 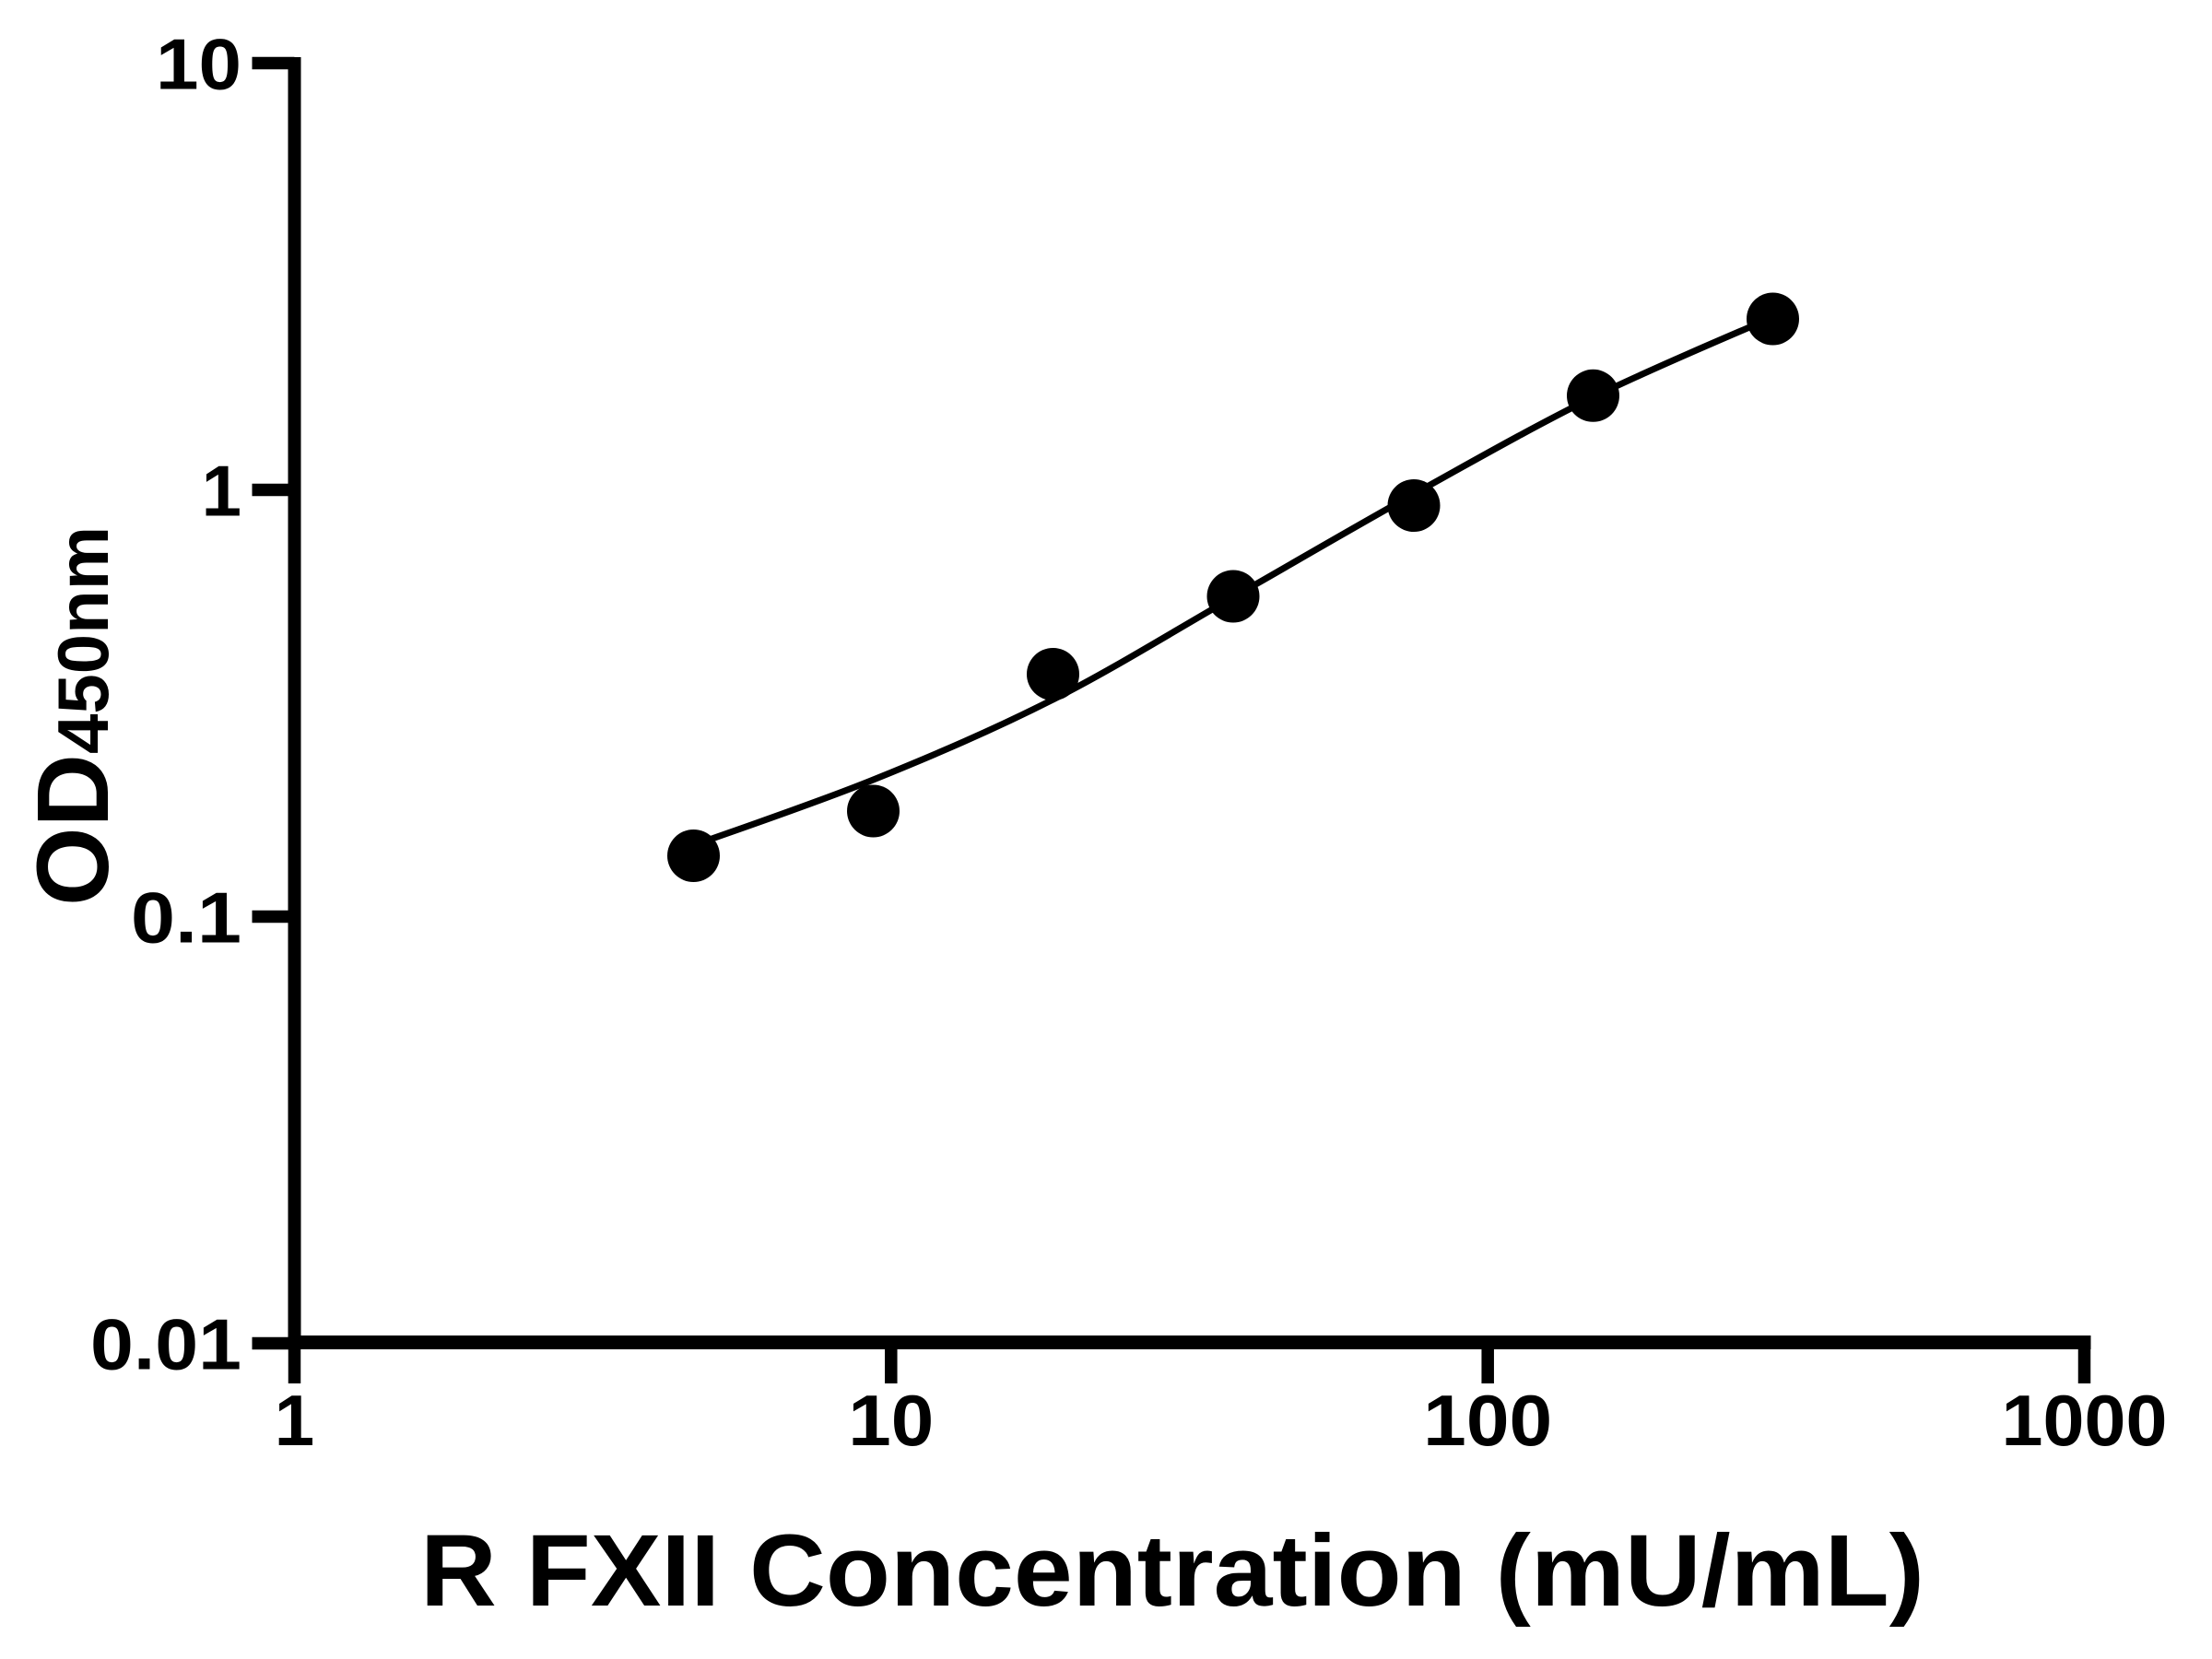 I want to click on svg-text: R FXII Concentration (mU/mL), so click(x=1172, y=1571).